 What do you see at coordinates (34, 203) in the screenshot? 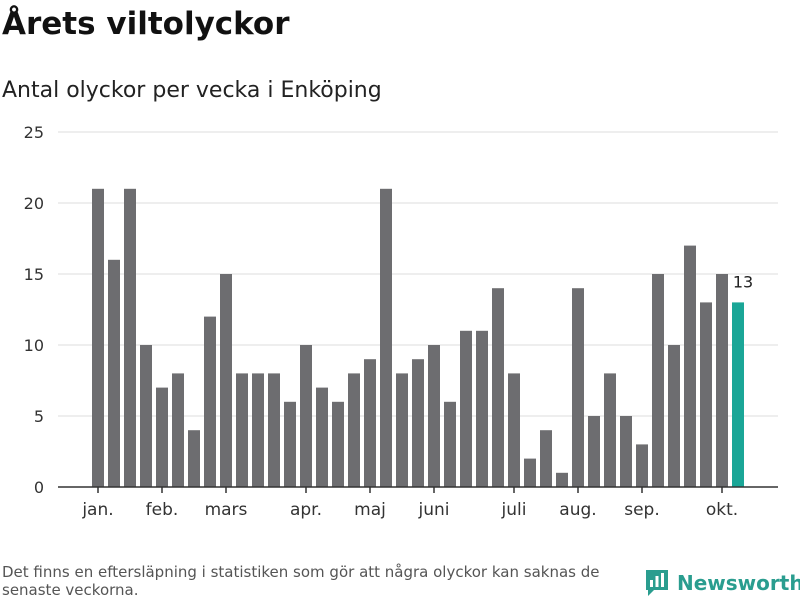
I see `y-tick-label: 20` at bounding box center [34, 203].